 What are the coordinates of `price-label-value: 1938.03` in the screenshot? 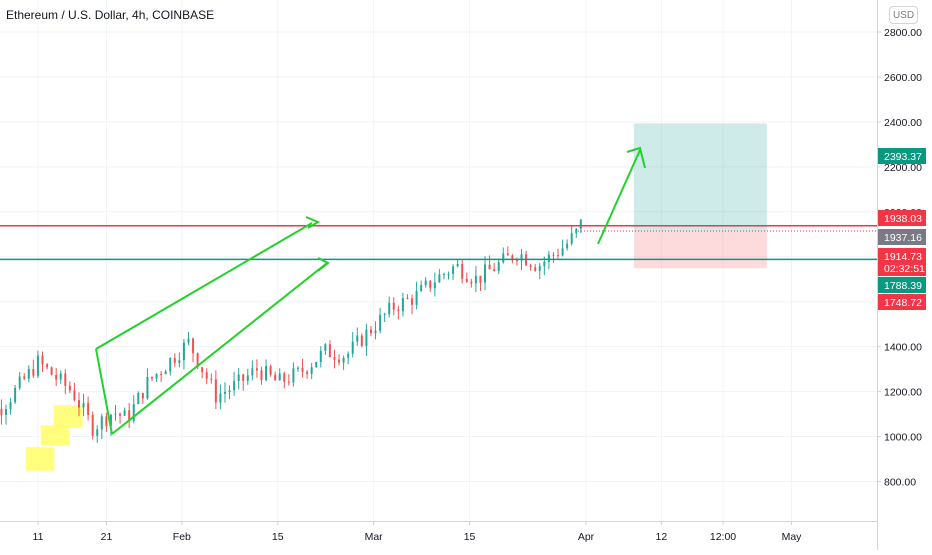 It's located at (903, 219).